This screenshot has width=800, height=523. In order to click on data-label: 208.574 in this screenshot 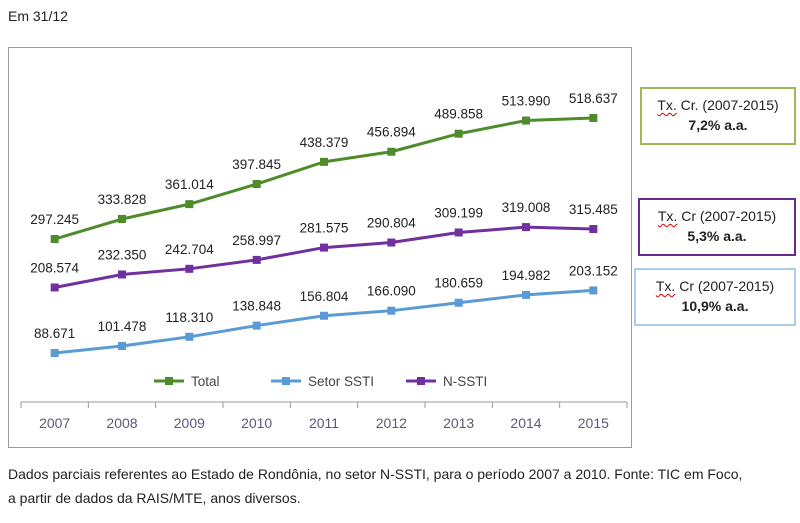, I will do `click(54, 267)`.